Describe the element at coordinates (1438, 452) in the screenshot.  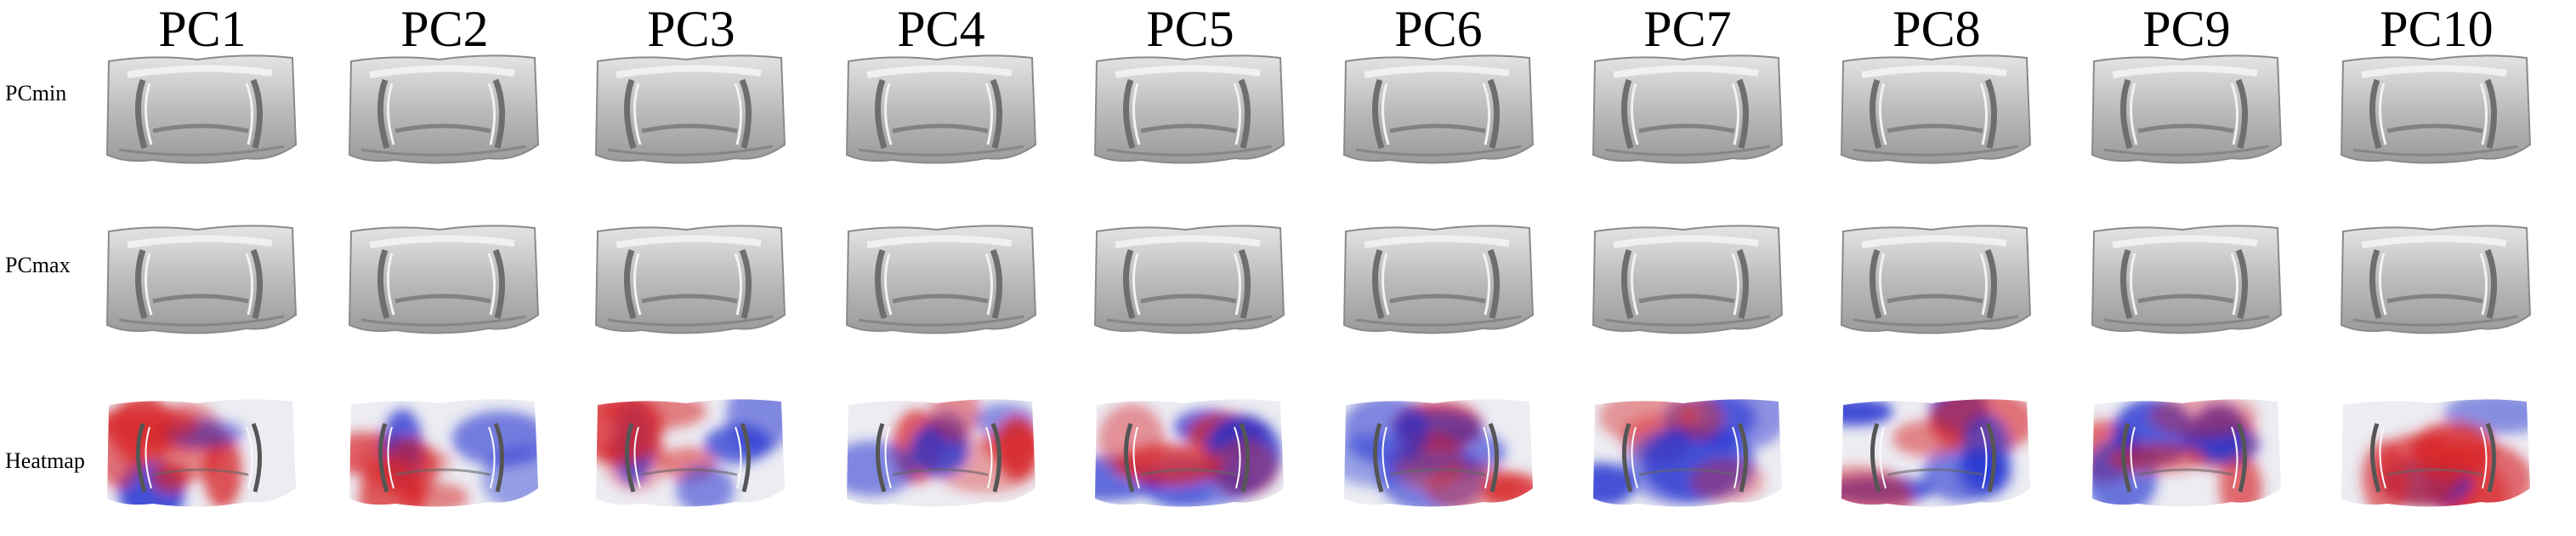
I see `heatmap-heatmap-pc6` at that location.